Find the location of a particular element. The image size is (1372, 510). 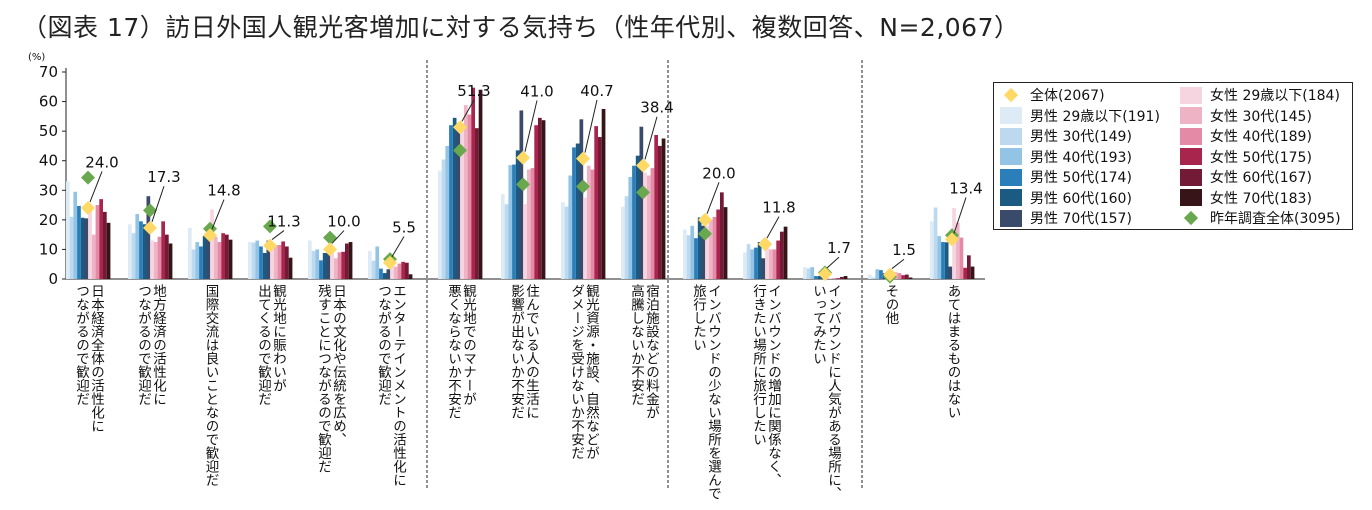

y-tick-label: 20 is located at coordinates (48, 220).